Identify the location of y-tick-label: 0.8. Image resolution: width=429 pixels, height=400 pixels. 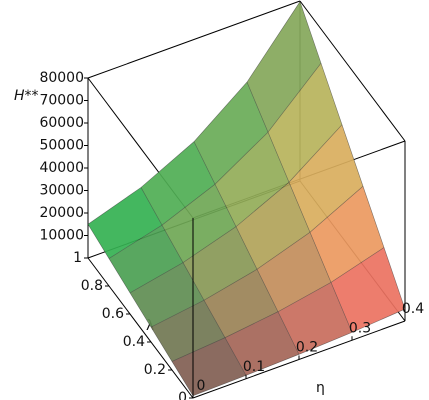
(92, 286).